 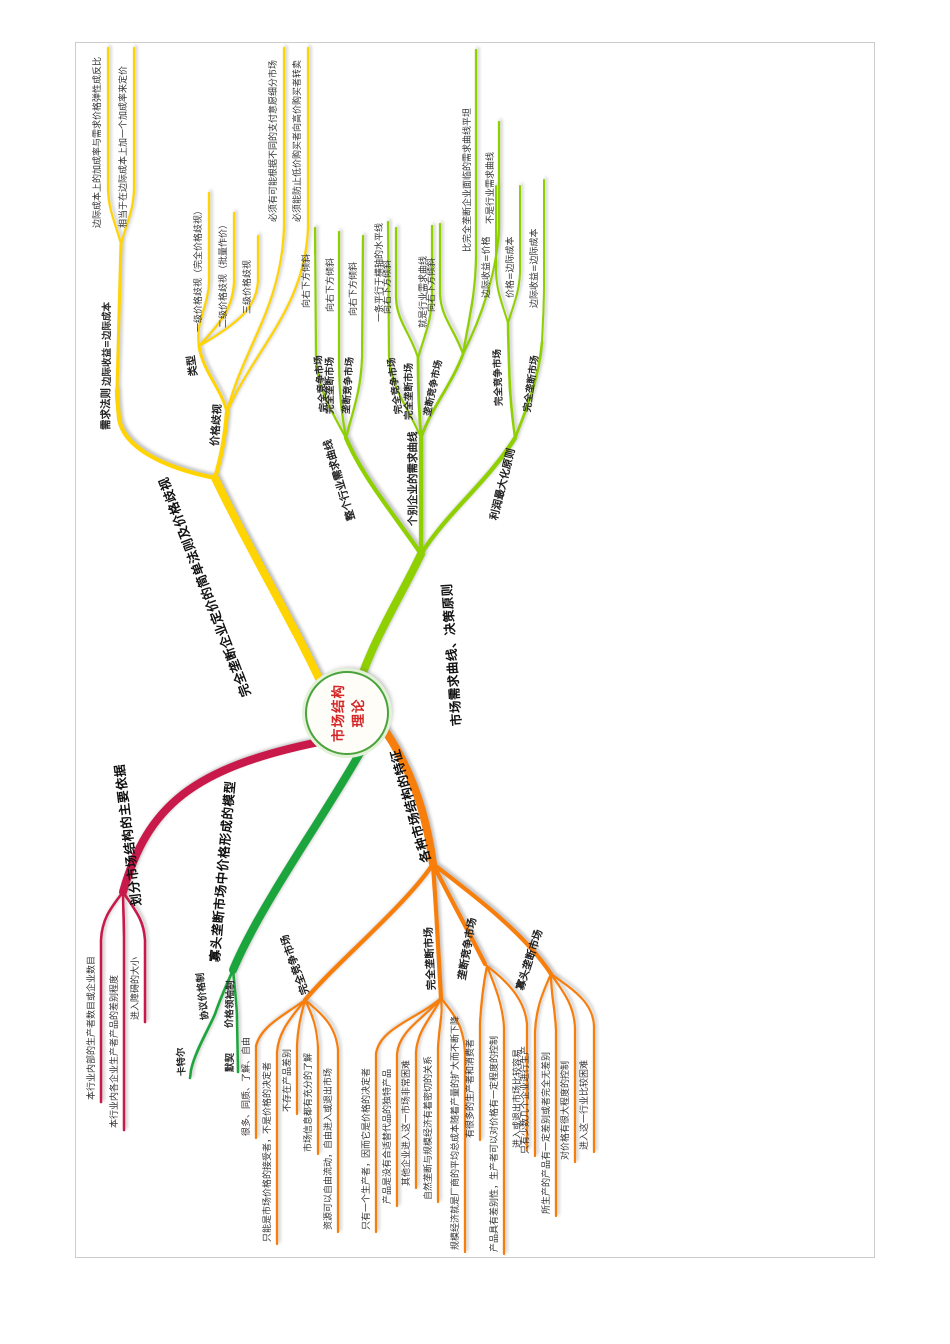 What do you see at coordinates (288, 1080) in the screenshot?
I see `node-o_pc_l3: 不存在产品差别` at bounding box center [288, 1080].